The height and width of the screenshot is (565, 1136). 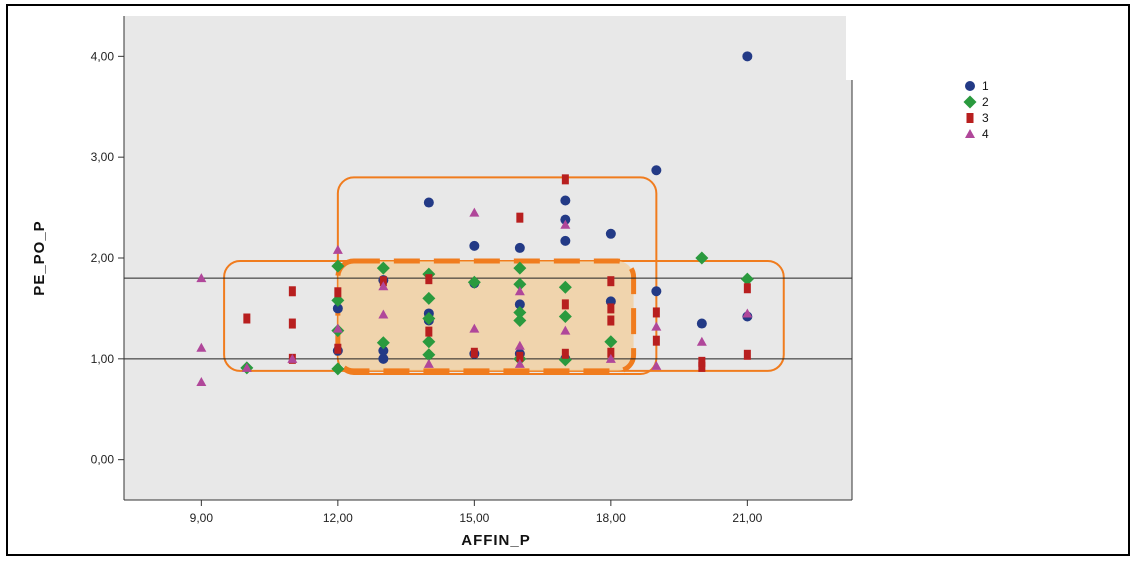 What do you see at coordinates (985, 134) in the screenshot?
I see `legend-label-4: 4` at bounding box center [985, 134].